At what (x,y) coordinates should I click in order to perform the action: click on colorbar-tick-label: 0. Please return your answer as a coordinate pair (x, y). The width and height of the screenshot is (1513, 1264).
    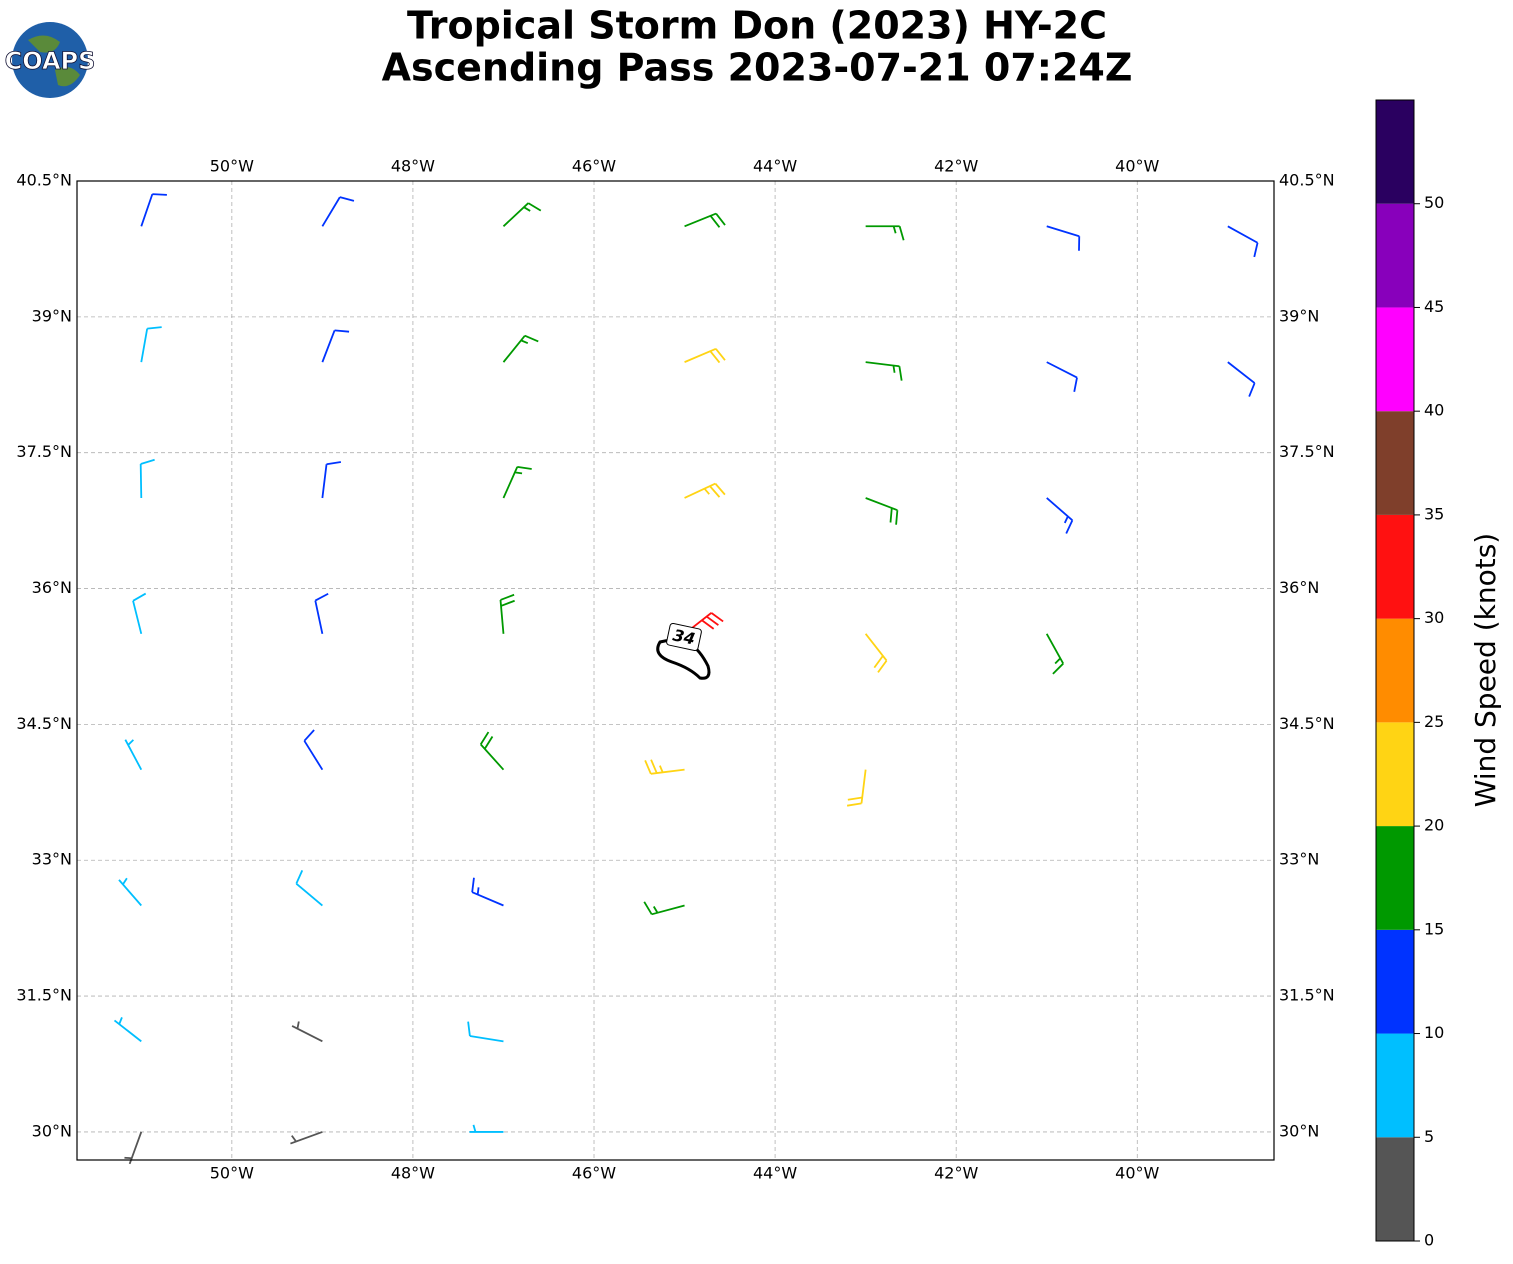
    Looking at the image, I should click on (1429, 1240).